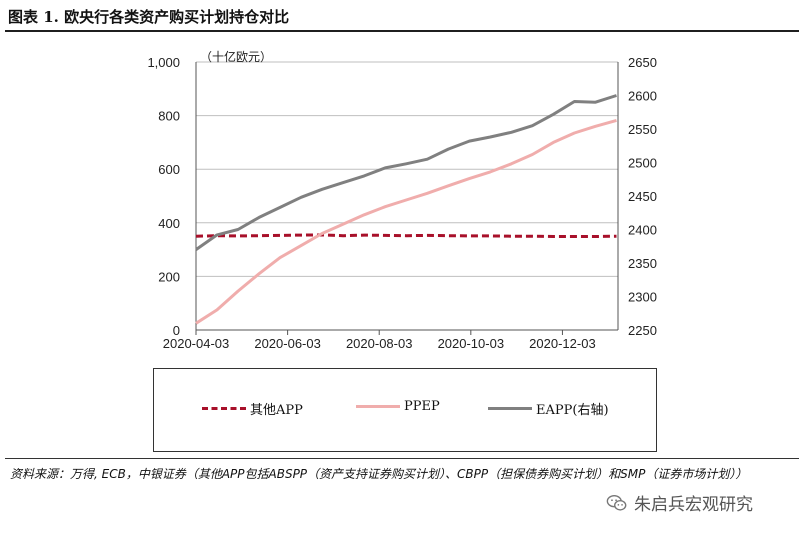  I want to click on y-tick-right: 2300, so click(642, 297).